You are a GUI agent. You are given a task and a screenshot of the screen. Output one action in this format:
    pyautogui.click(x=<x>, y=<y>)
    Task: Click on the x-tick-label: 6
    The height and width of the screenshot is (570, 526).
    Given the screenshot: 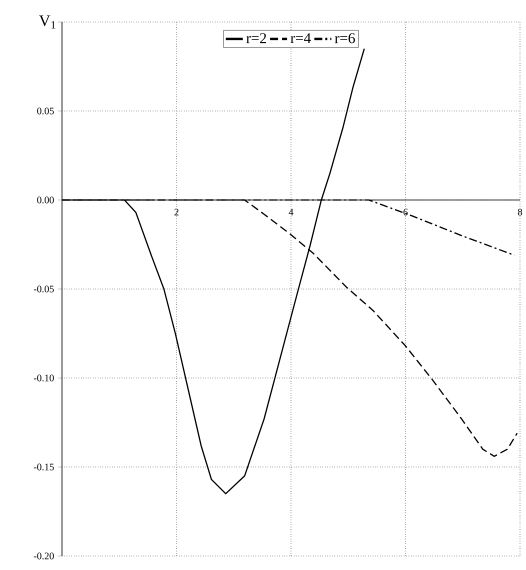 What is the action you would take?
    pyautogui.click(x=405, y=212)
    